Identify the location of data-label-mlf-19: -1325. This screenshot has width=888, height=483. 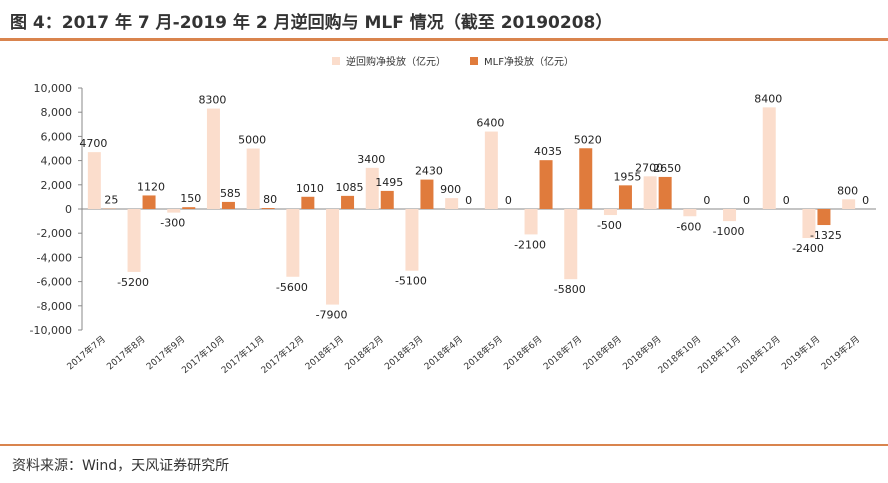
(826, 235).